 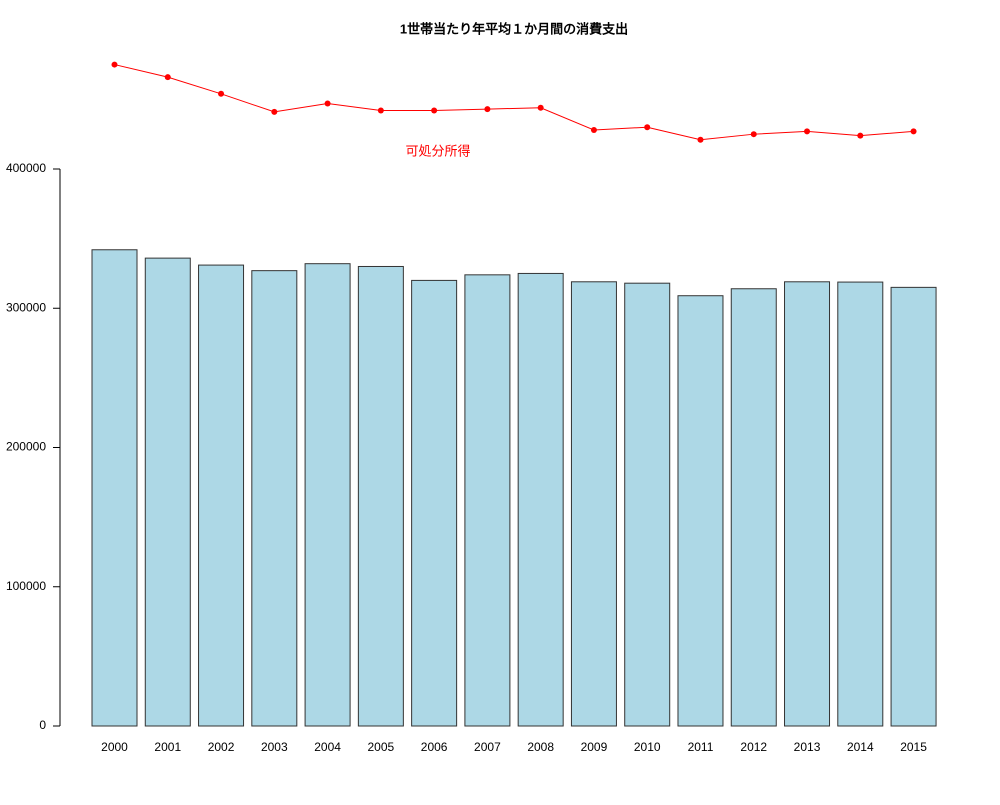 I want to click on x-tick-label: 2009, so click(x=594, y=747).